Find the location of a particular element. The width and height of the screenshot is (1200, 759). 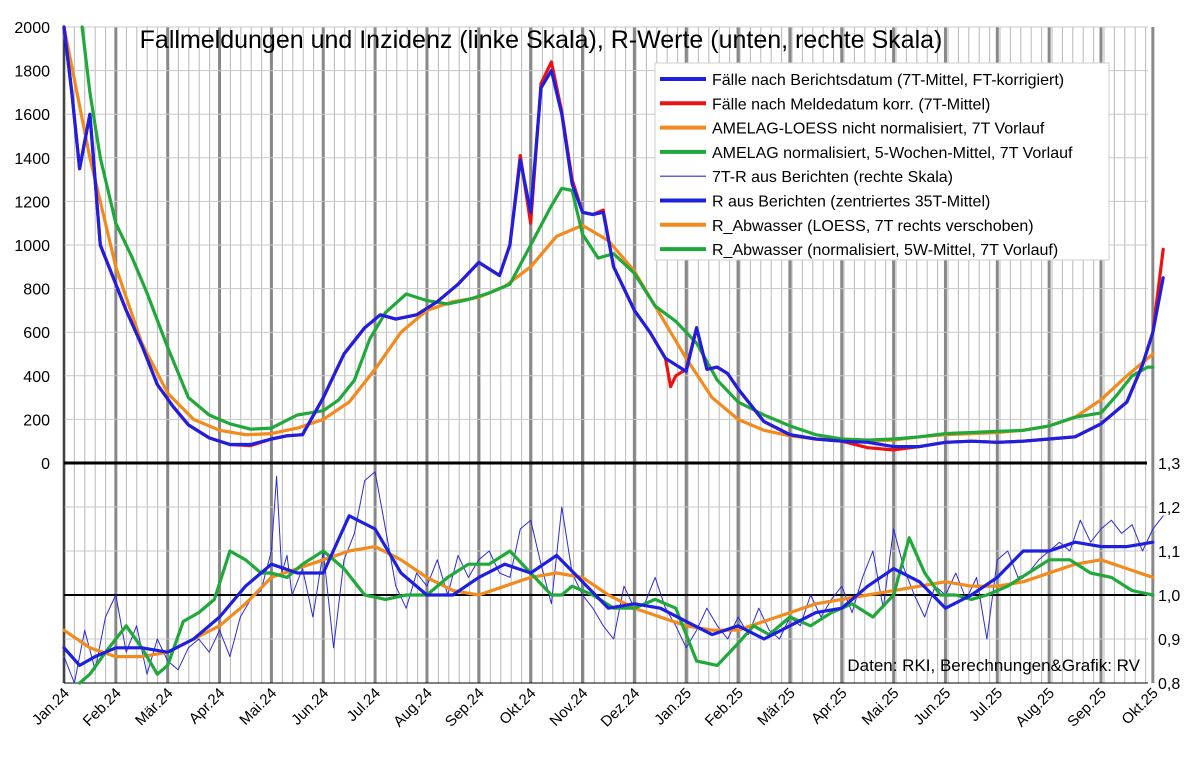

y-right-tick-label: 1,1 is located at coordinates (1169, 552).